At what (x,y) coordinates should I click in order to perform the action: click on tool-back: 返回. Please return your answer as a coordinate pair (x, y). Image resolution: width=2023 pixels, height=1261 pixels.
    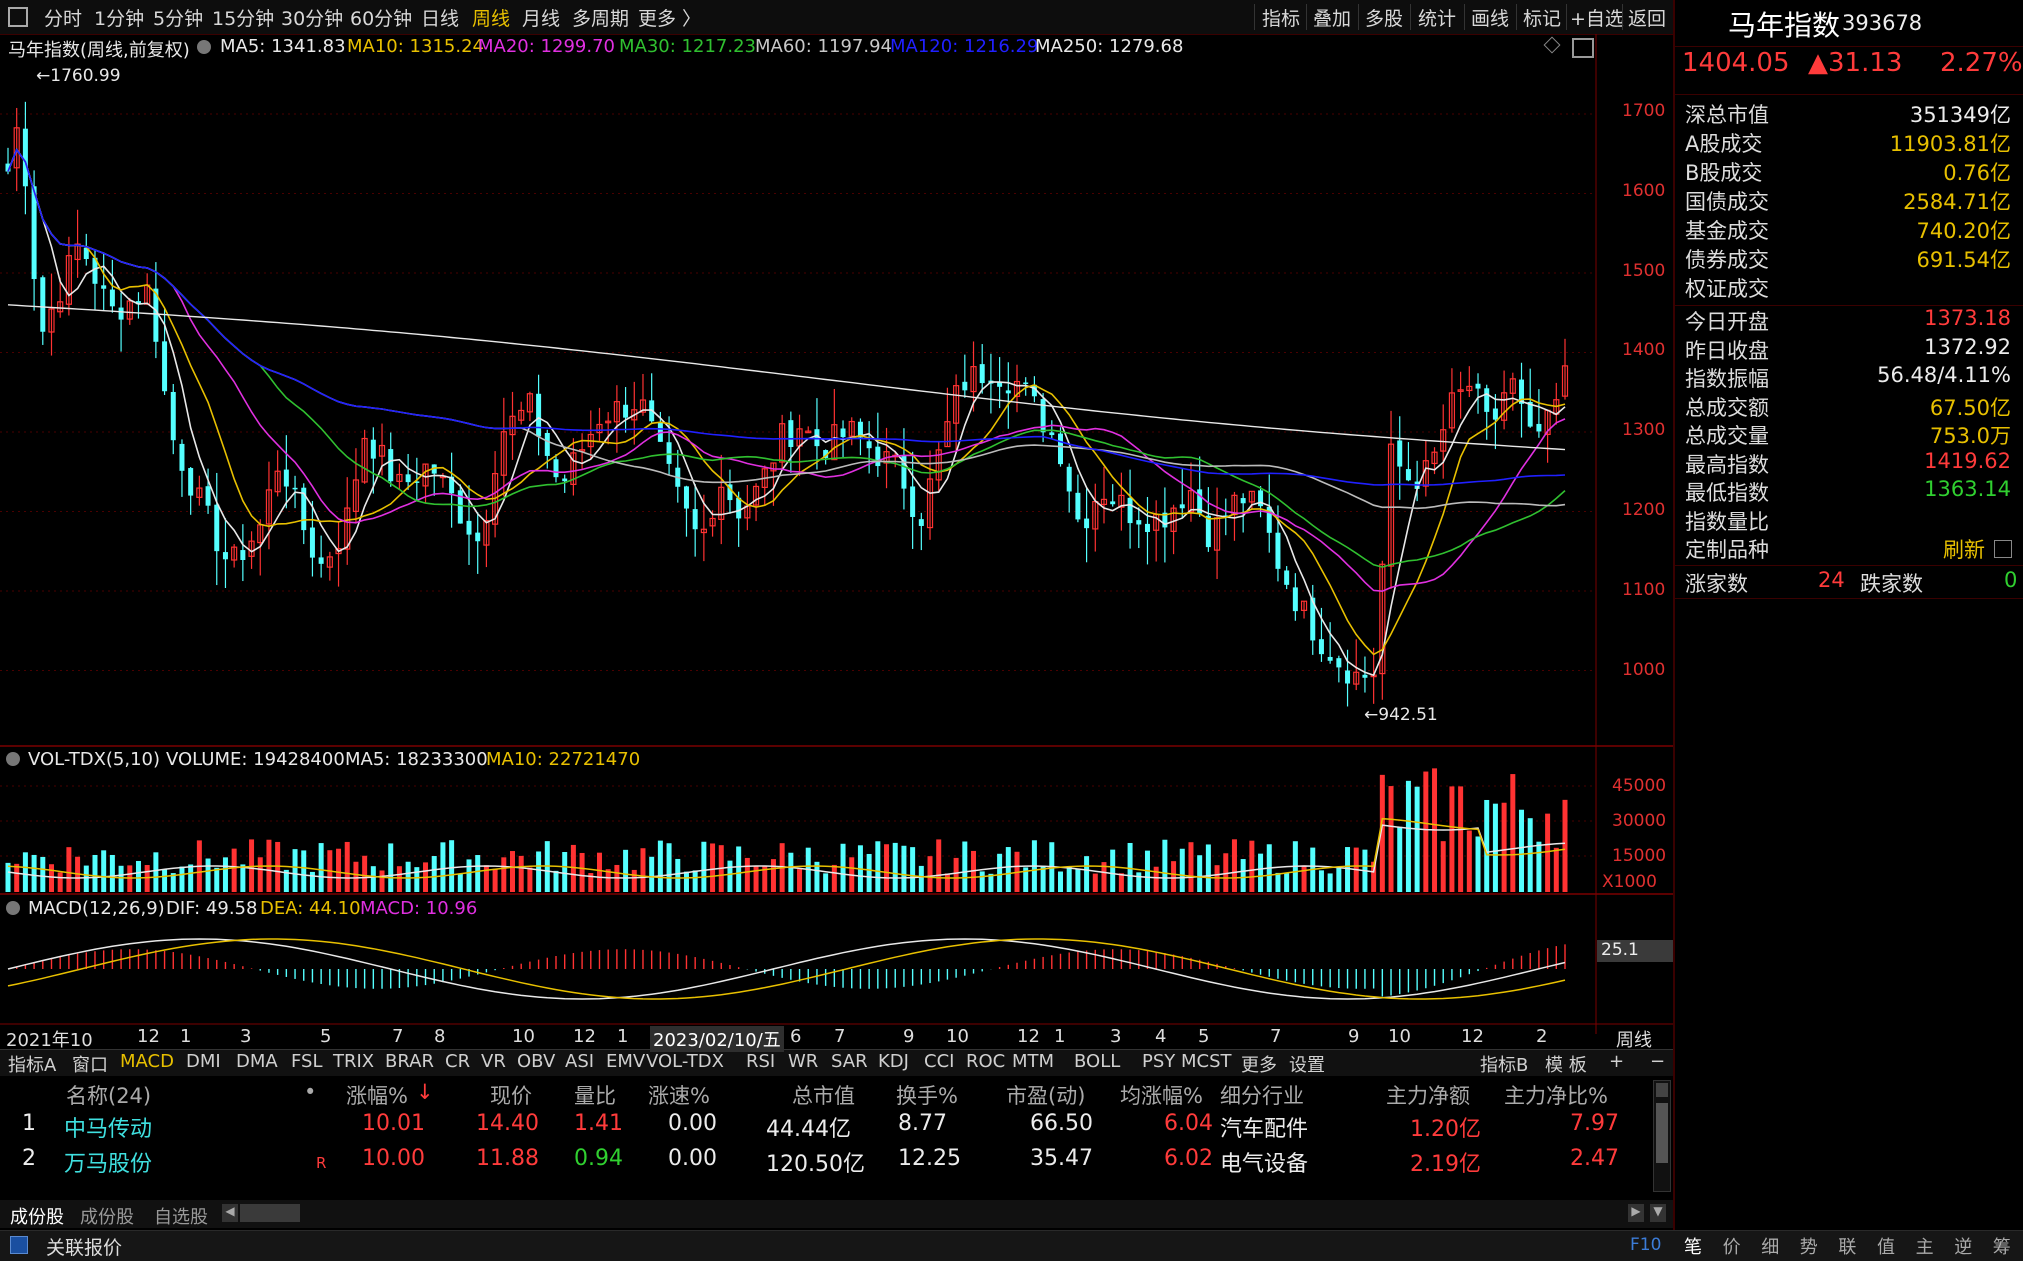
    Looking at the image, I should click on (1647, 19).